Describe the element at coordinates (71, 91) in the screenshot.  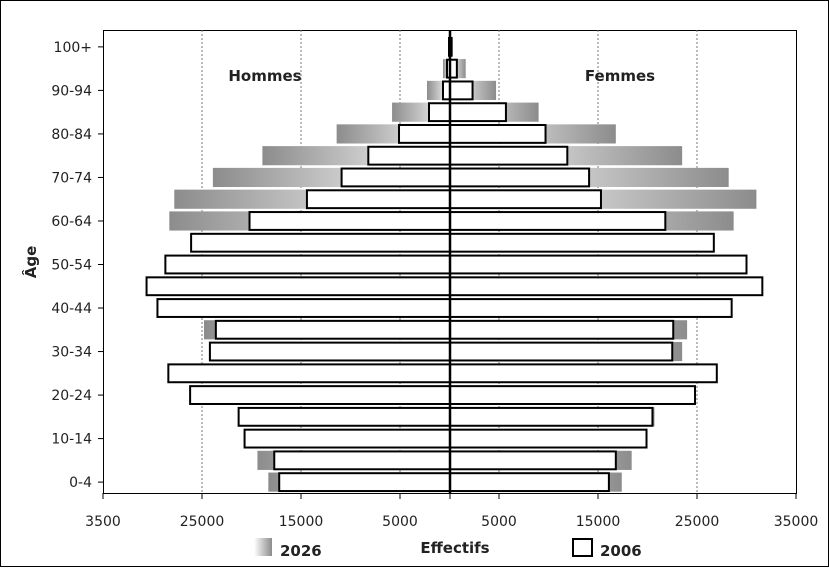
I see `y-tick-label: 90-94` at that location.